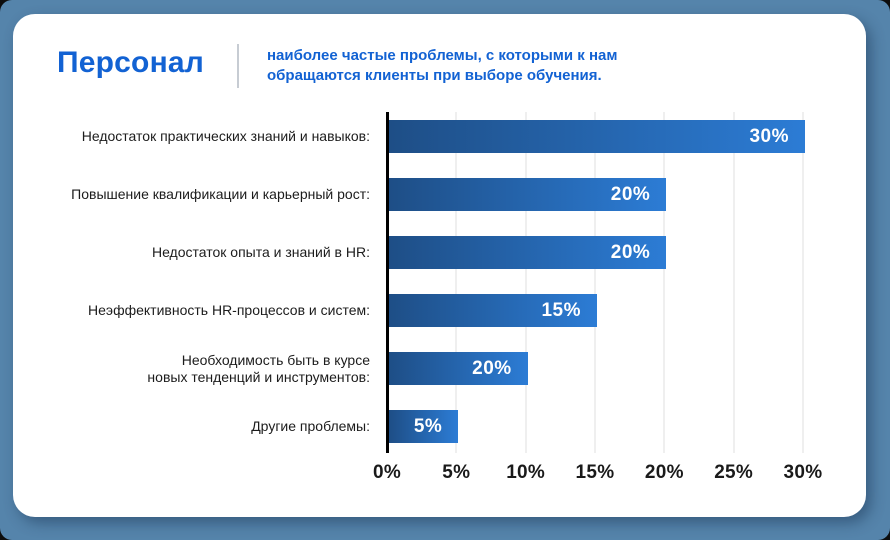  What do you see at coordinates (769, 136) in the screenshot?
I see `bar-value-label: 30%` at bounding box center [769, 136].